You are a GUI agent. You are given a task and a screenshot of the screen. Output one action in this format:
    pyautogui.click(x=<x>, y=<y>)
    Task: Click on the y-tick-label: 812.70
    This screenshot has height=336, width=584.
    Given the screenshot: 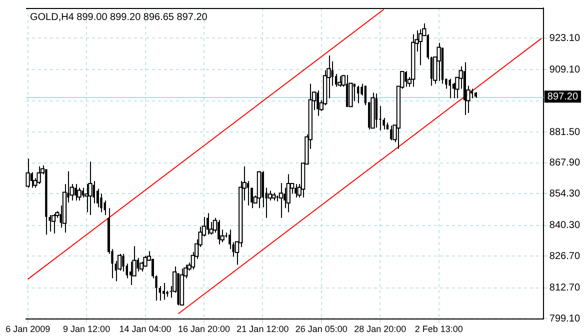 What is the action you would take?
    pyautogui.click(x=564, y=288)
    